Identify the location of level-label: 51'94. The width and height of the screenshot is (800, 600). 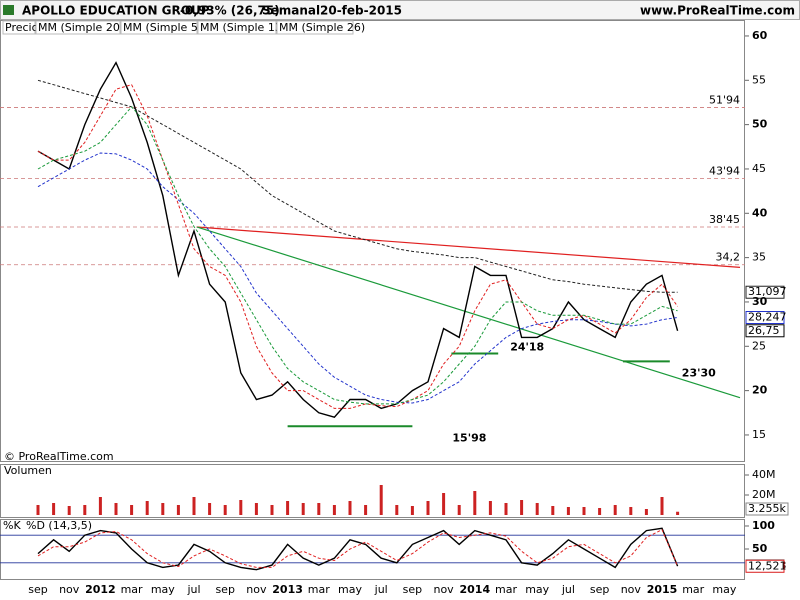
(724, 99).